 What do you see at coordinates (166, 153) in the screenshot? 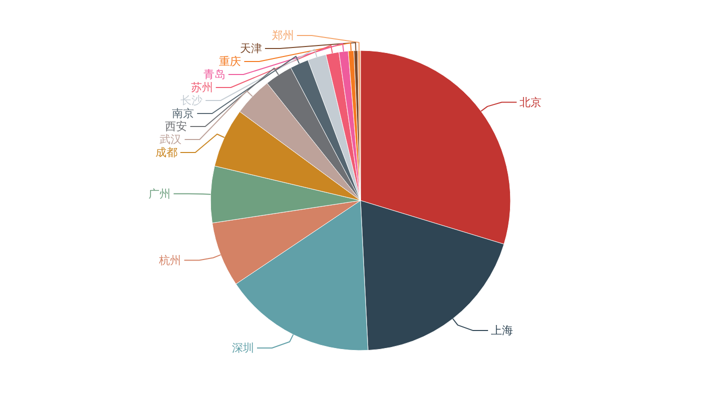
I see `slice-label: 成都` at bounding box center [166, 153].